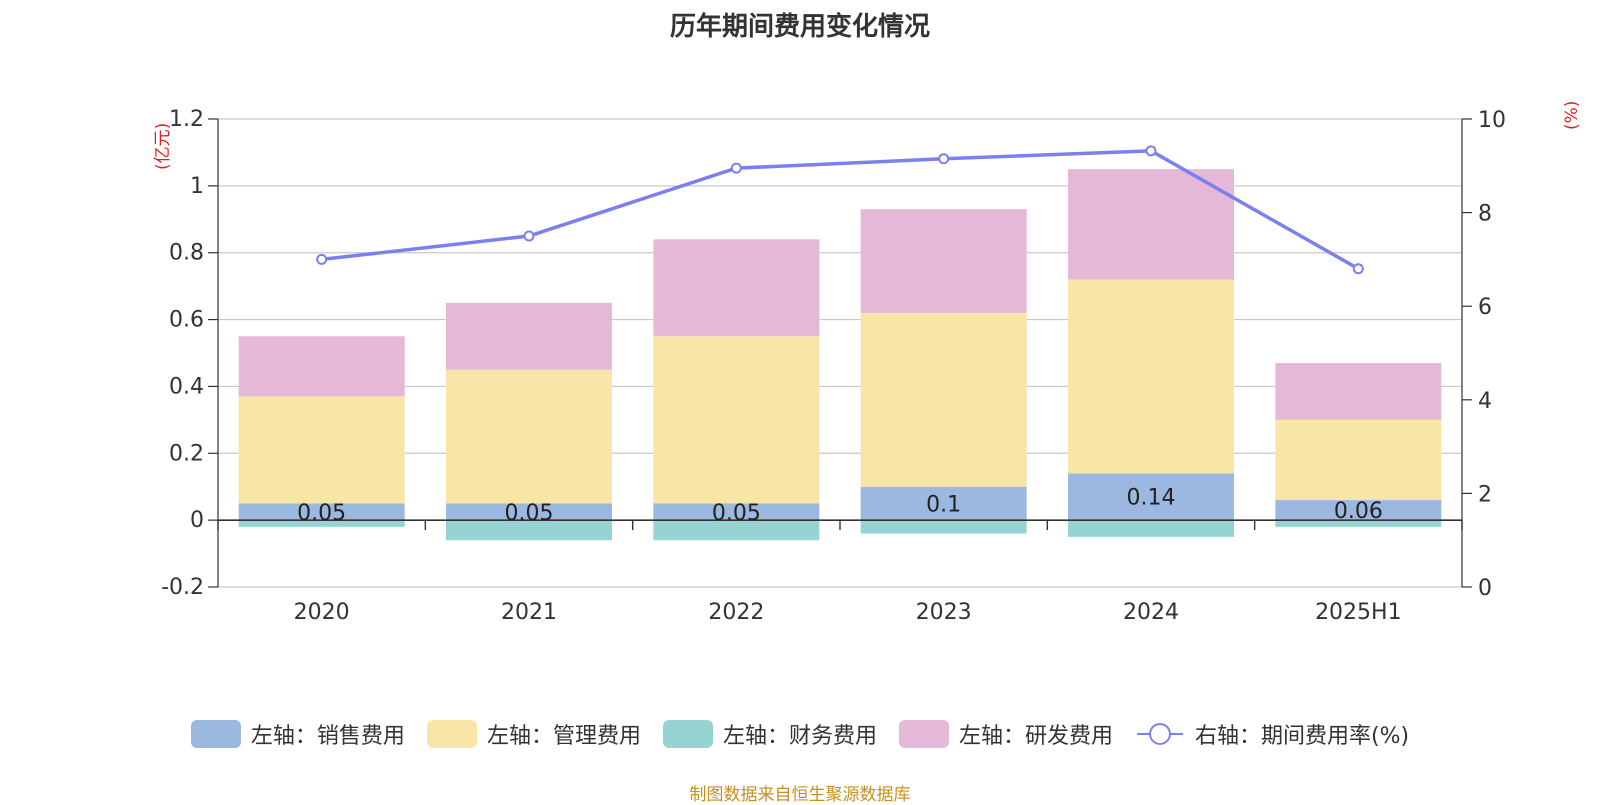 This screenshot has height=805, width=1600. I want to click on right-axis-tick-label: 8, so click(1485, 214).